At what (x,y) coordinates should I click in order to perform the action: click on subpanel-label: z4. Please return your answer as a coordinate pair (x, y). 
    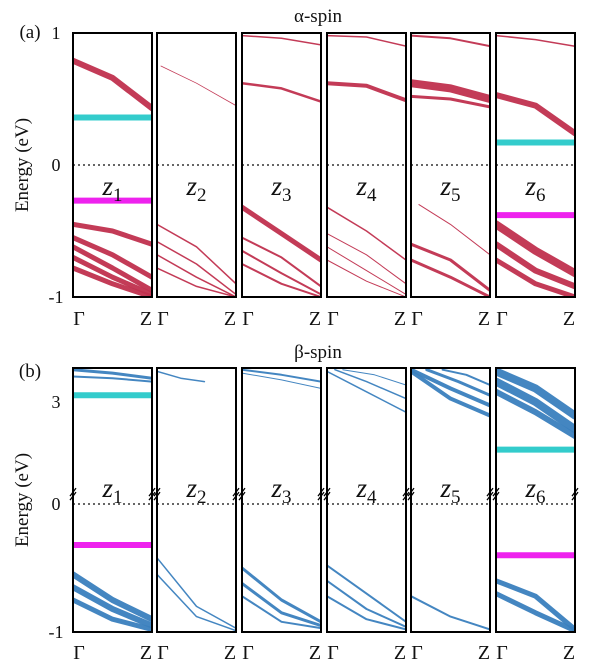
    Looking at the image, I should click on (366, 490).